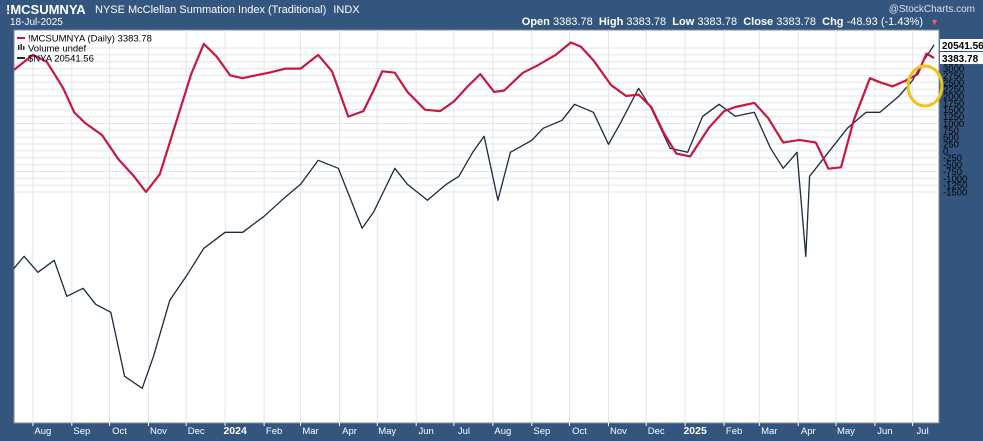  I want to click on highlight-circle, so click(925, 86).